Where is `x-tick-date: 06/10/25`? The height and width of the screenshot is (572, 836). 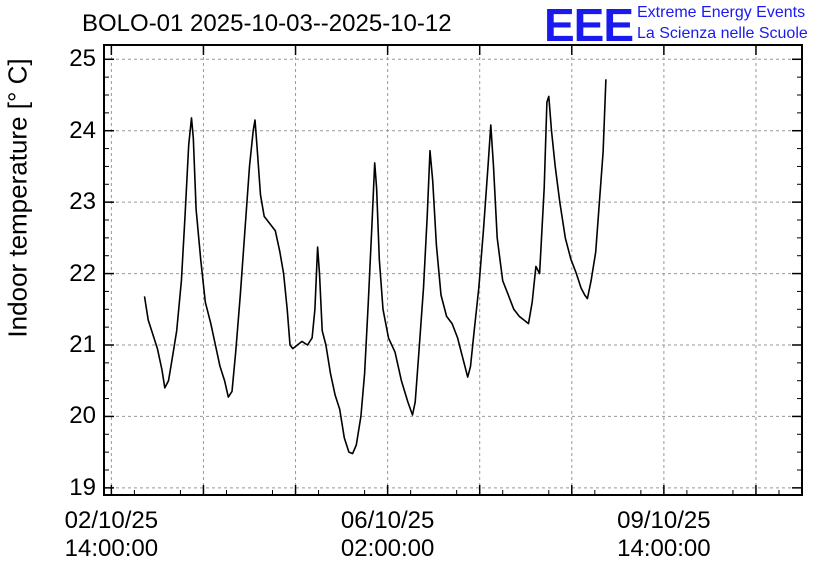
x-tick-date: 06/10/25 is located at coordinates (387, 520).